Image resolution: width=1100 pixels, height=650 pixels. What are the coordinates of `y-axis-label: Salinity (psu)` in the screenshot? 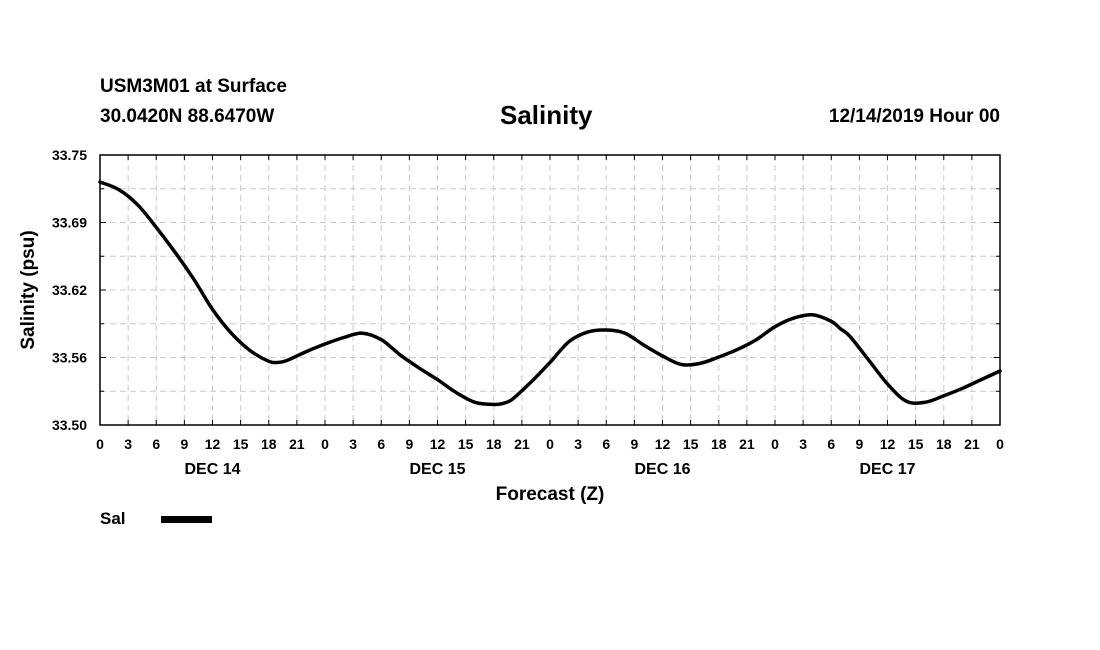 It's located at (28, 289).